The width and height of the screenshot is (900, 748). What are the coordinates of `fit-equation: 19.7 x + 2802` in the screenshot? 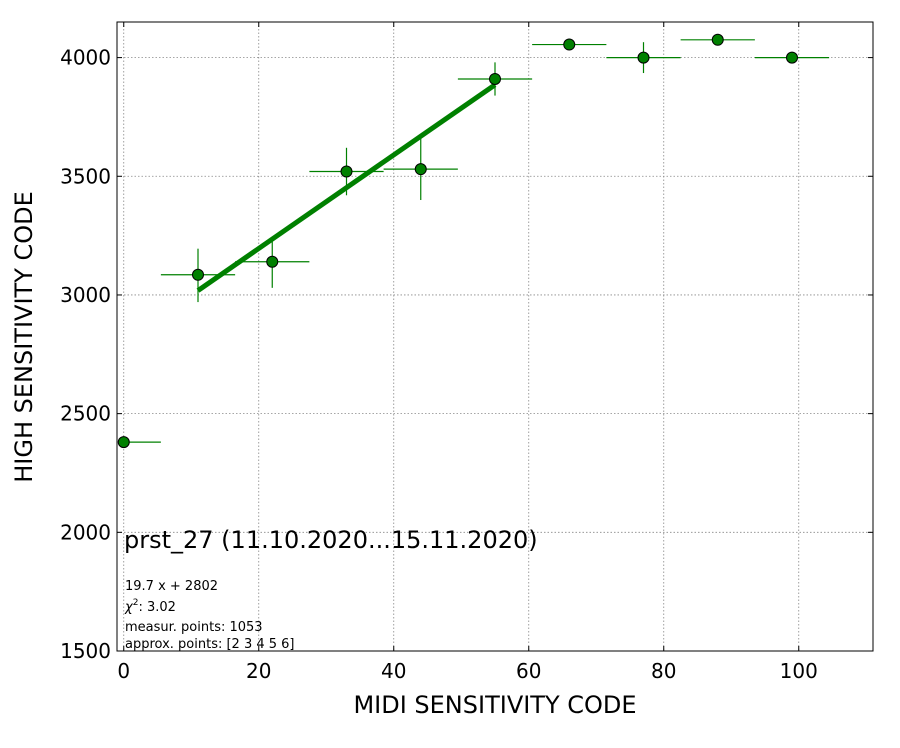 It's located at (171, 586).